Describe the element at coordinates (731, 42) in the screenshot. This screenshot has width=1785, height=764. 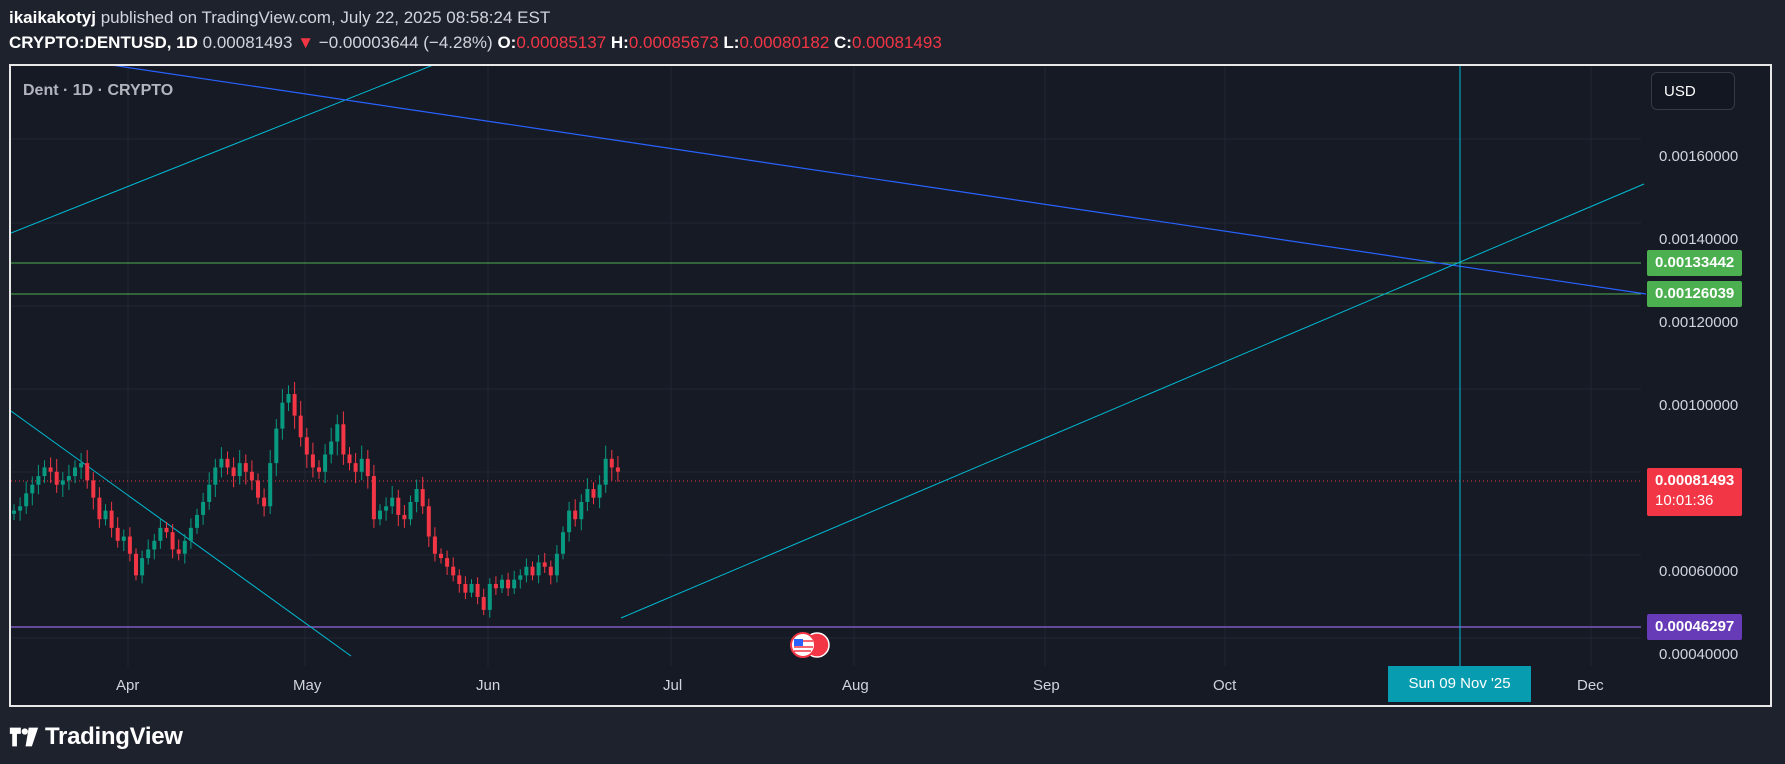
I see `low-label: L:` at that location.